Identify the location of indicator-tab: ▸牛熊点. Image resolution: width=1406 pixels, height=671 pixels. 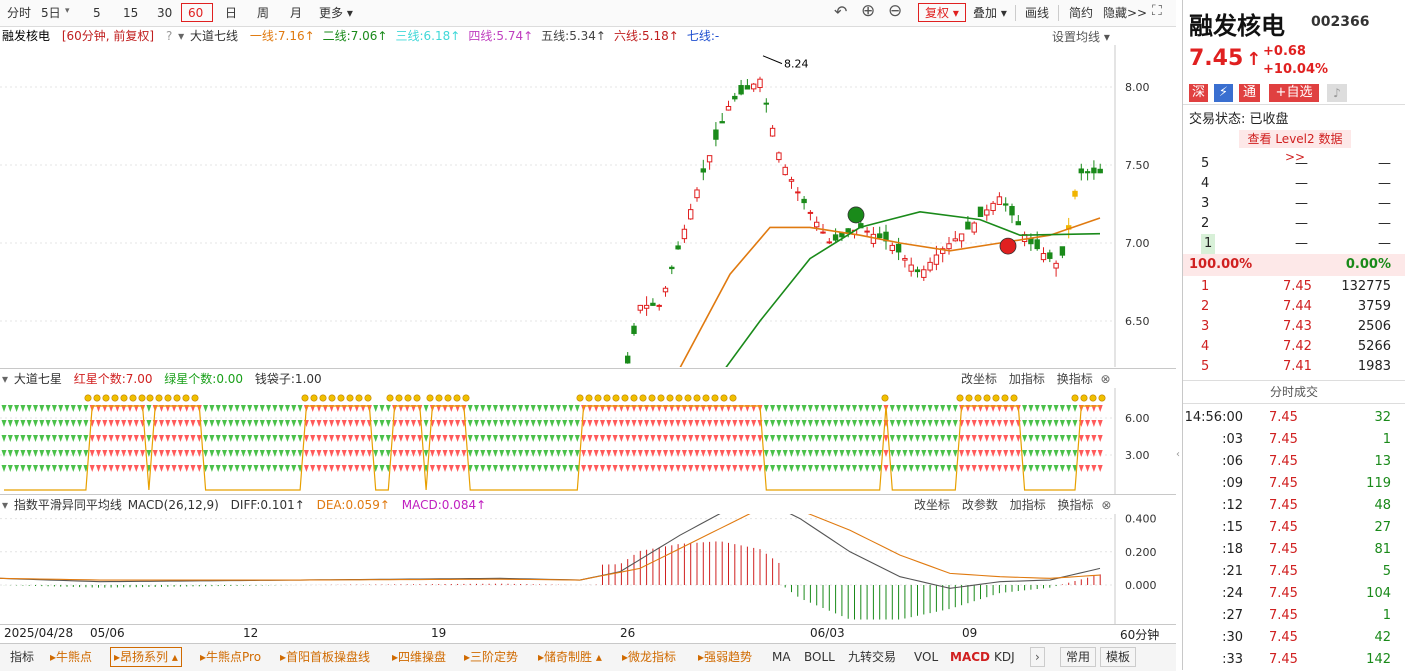
(71, 657).